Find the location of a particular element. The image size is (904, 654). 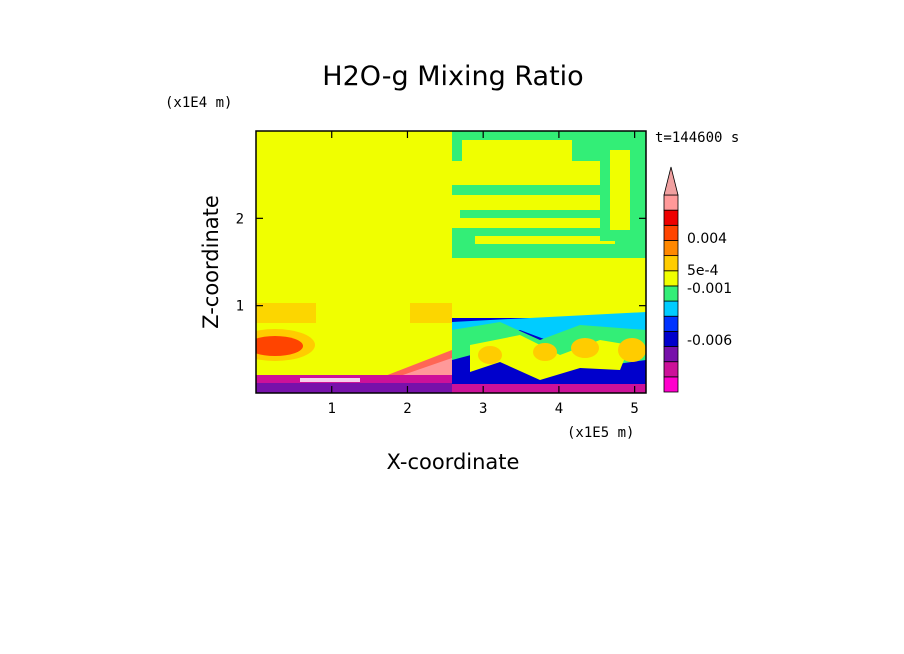

time-label: t=144600 s is located at coordinates (697, 138).